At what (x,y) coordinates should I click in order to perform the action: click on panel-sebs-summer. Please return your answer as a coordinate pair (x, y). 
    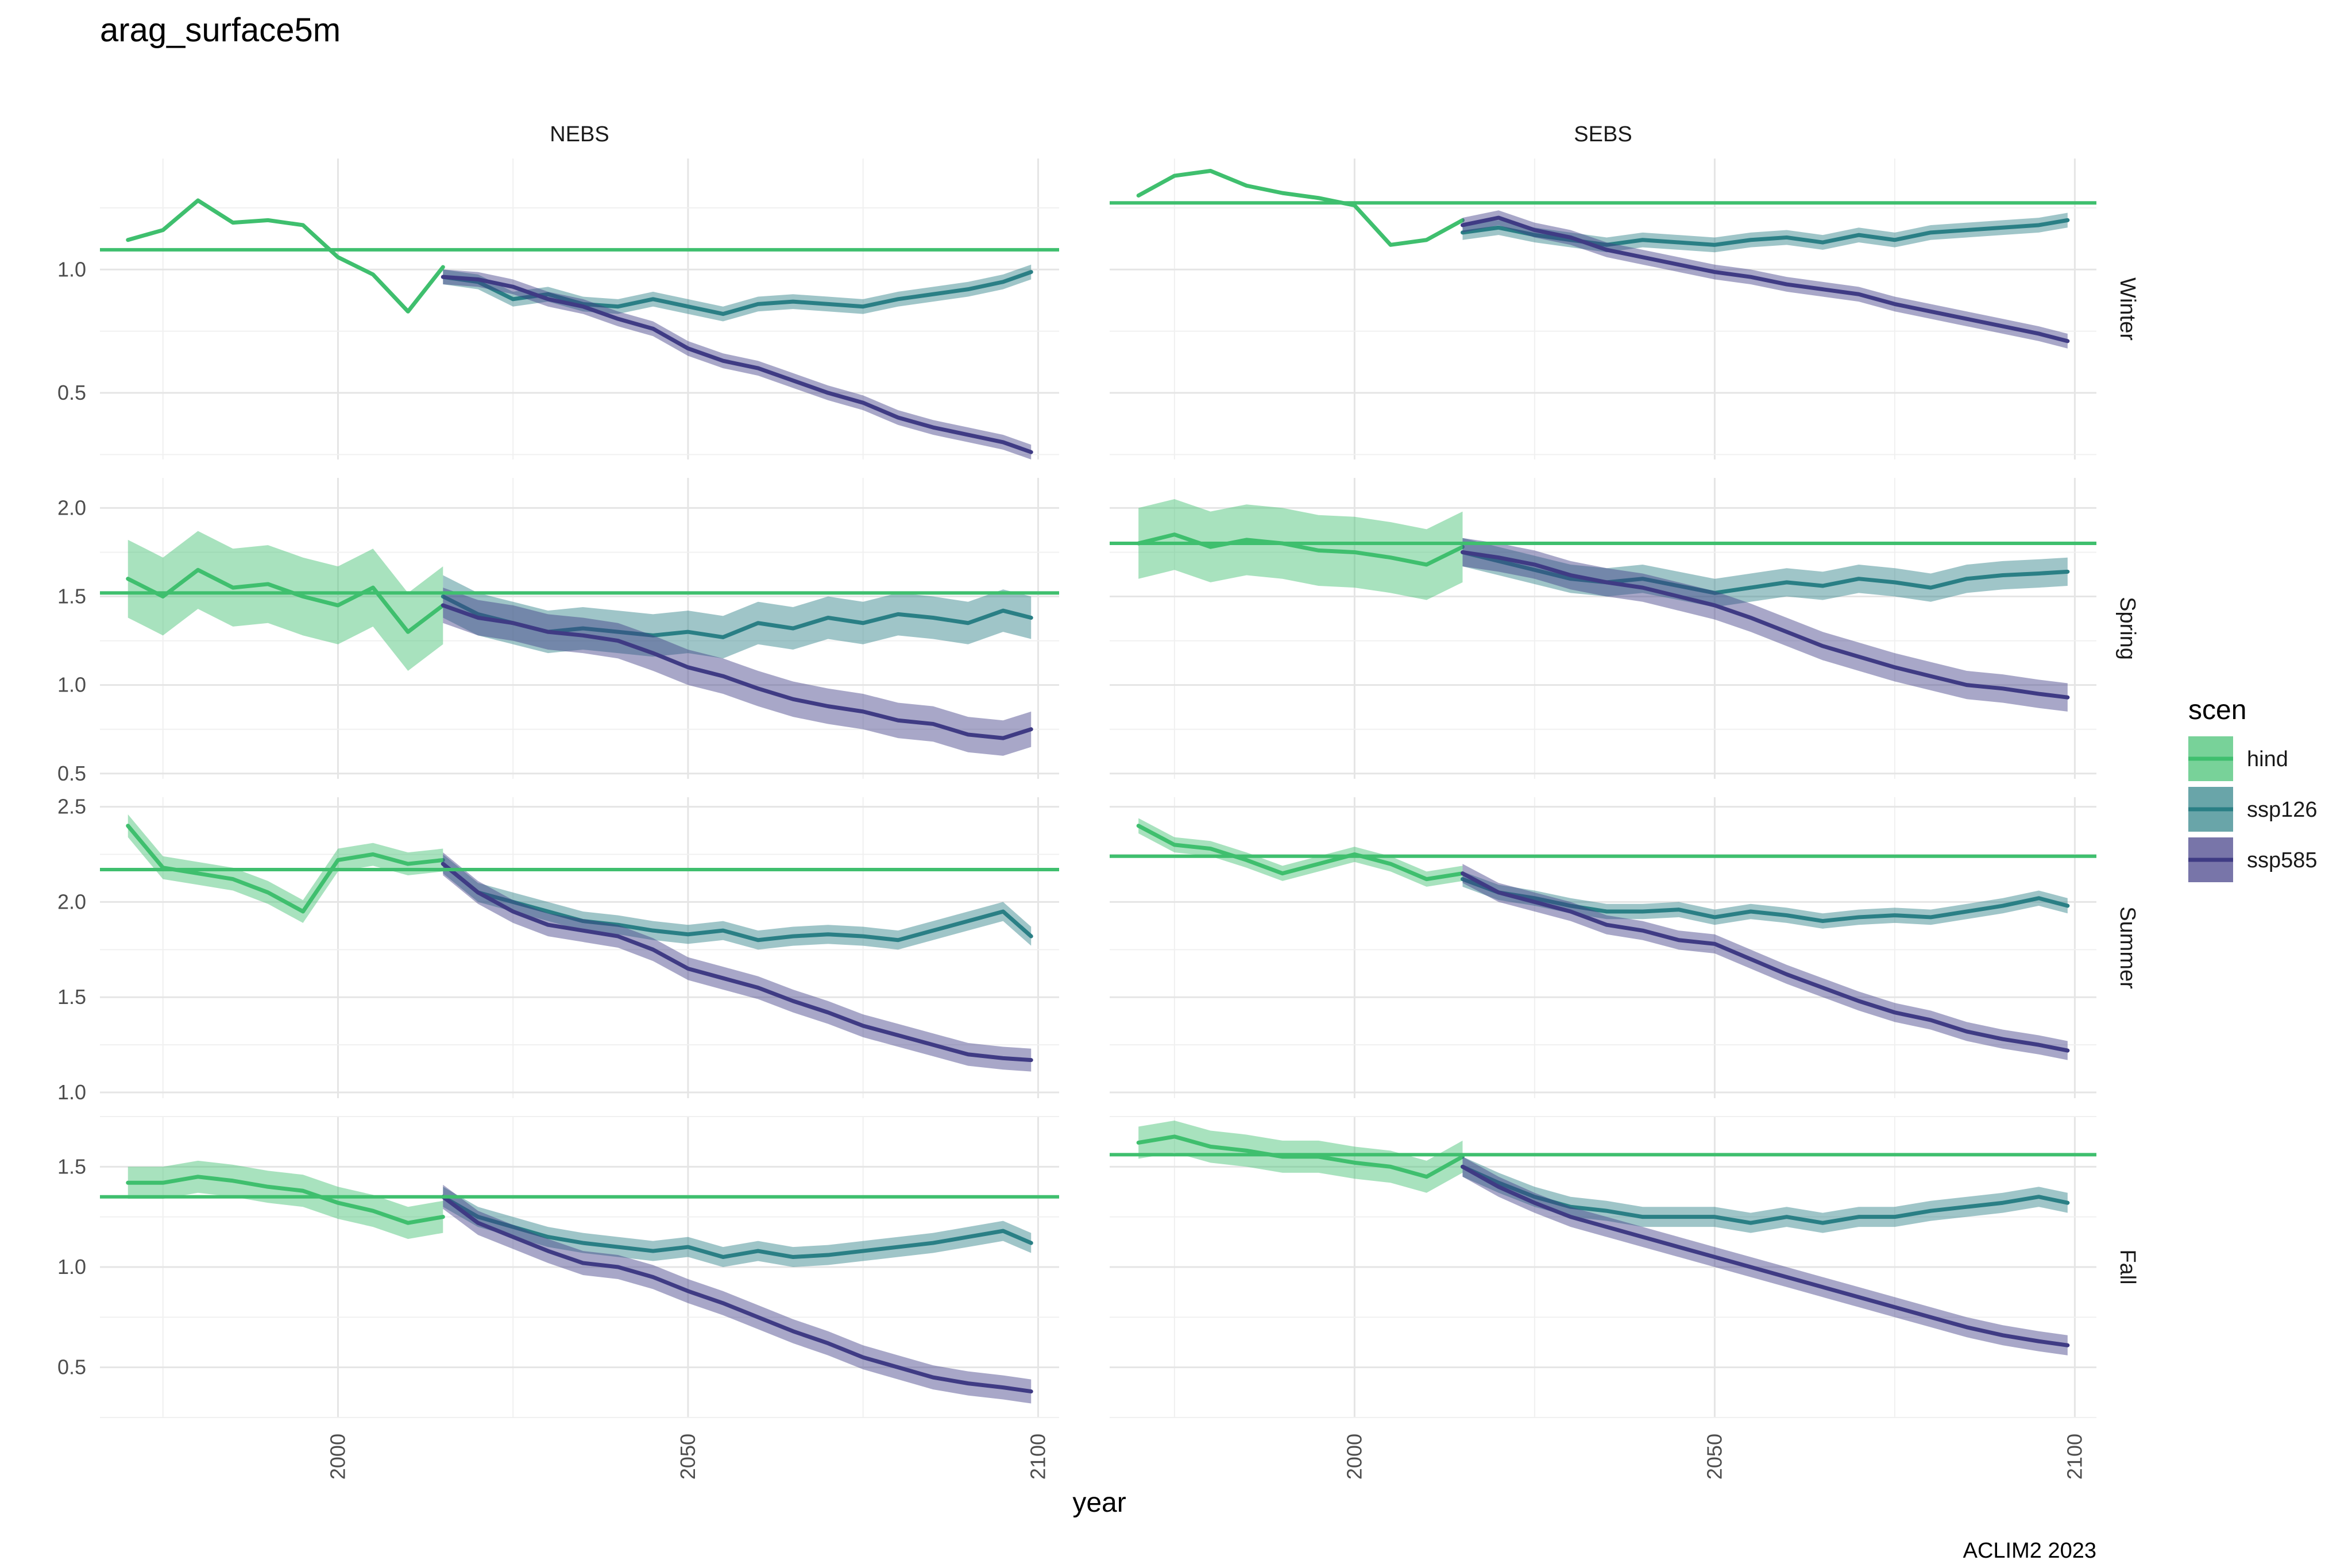
    Looking at the image, I should click on (1603, 947).